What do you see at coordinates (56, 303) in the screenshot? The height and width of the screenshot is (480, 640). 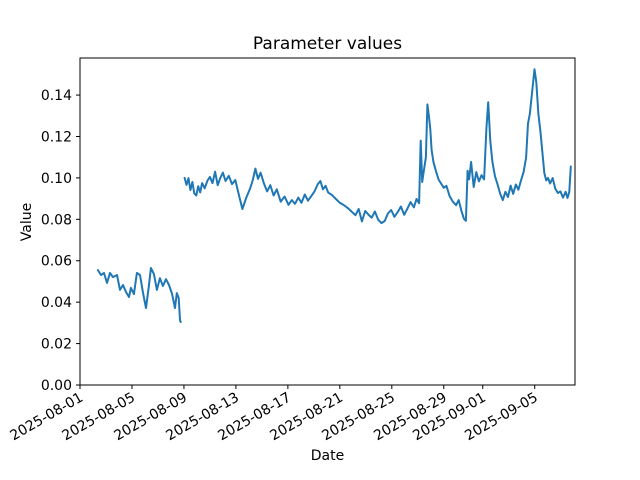 I see `y-tick-label: 0.04` at bounding box center [56, 303].